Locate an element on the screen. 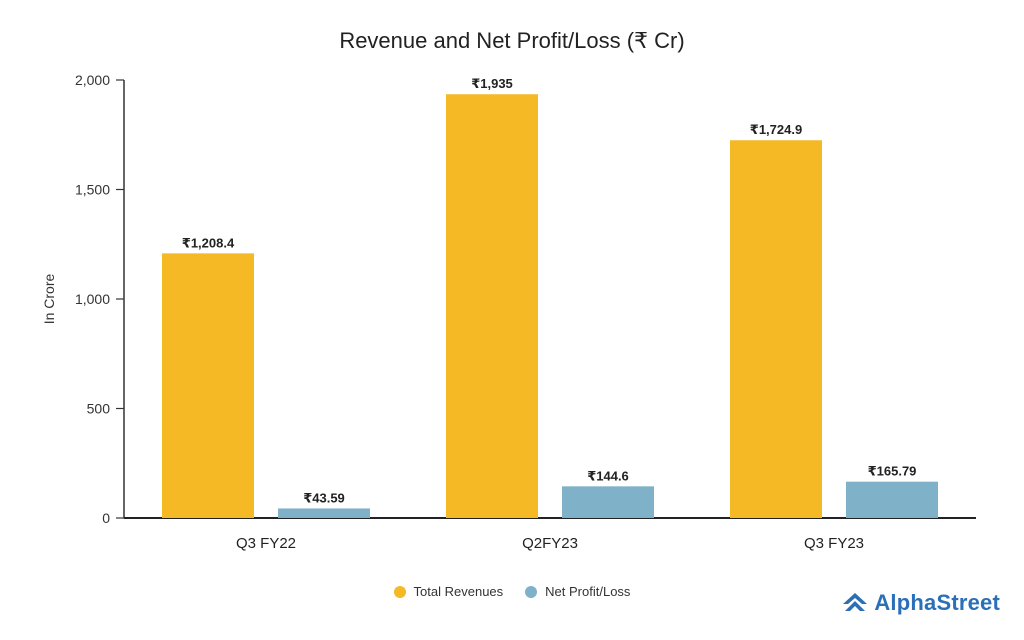  legend-swatch-total-revenues is located at coordinates (399, 591).